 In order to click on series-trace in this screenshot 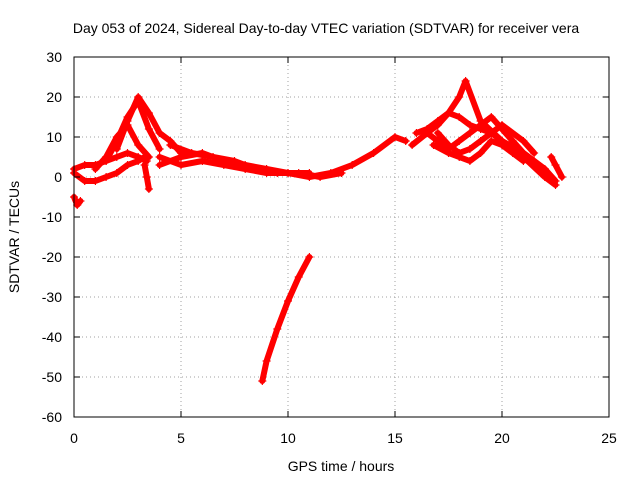, I will do `click(286, 319)`.